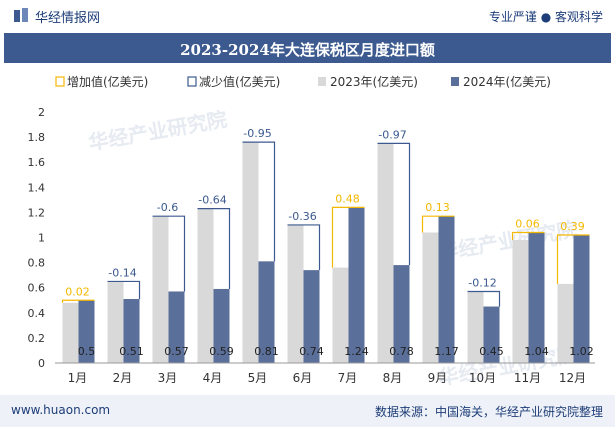 The image size is (615, 427). I want to click on legend-item-2024: 2024年(亿美元), so click(501, 81).